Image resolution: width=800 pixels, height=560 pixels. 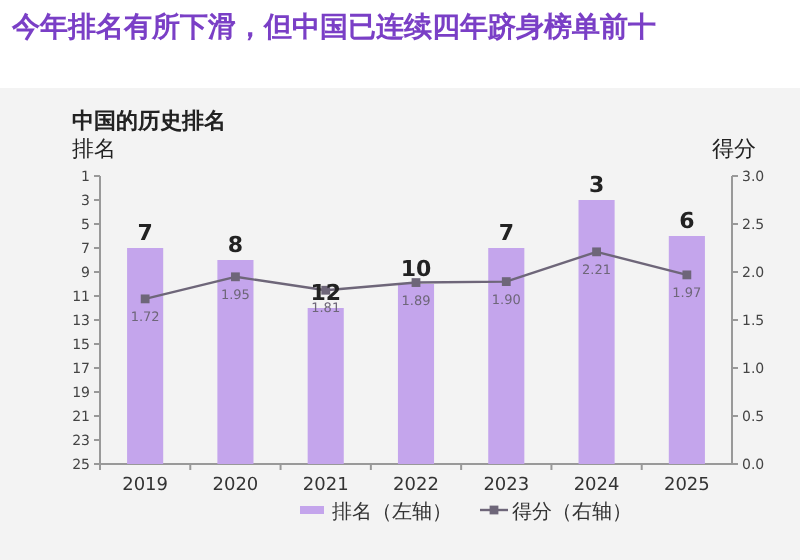 I want to click on data-label: 3, so click(x=596, y=185).